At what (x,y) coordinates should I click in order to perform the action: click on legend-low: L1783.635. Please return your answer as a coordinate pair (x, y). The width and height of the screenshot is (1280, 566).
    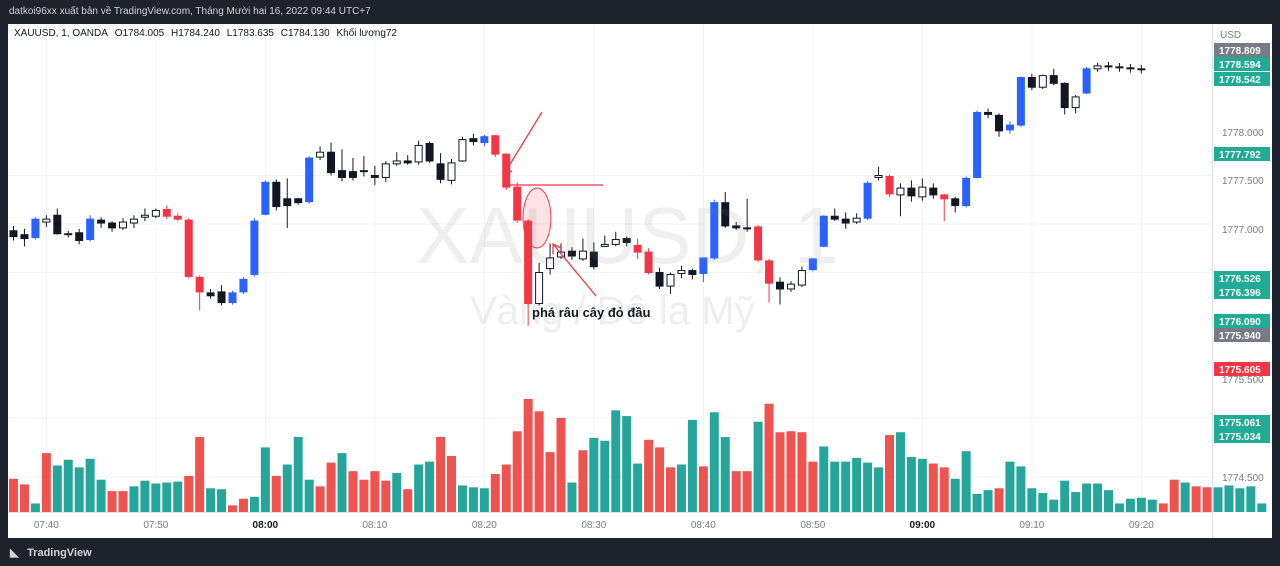
    Looking at the image, I should click on (250, 33).